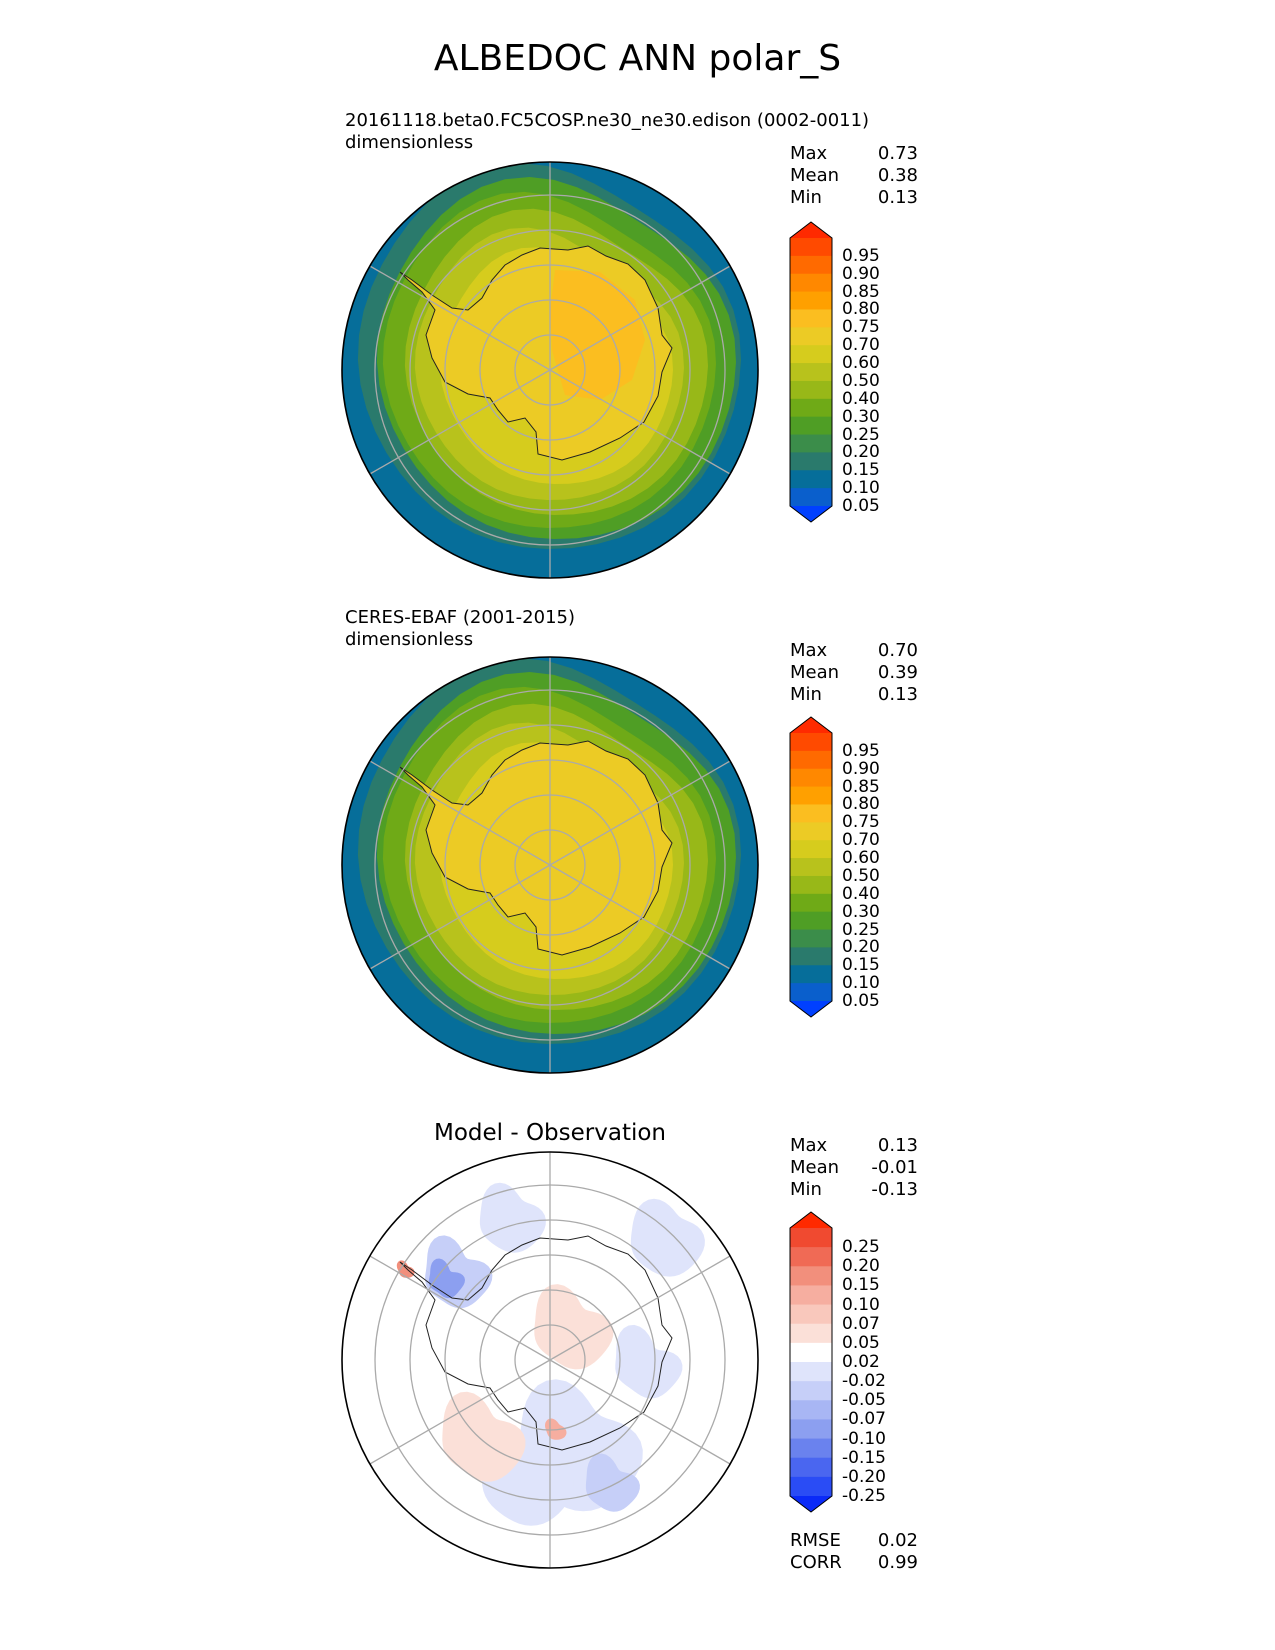 The width and height of the screenshot is (1275, 1650). I want to click on colorbar-tick-label: -0.02, so click(864, 1381).